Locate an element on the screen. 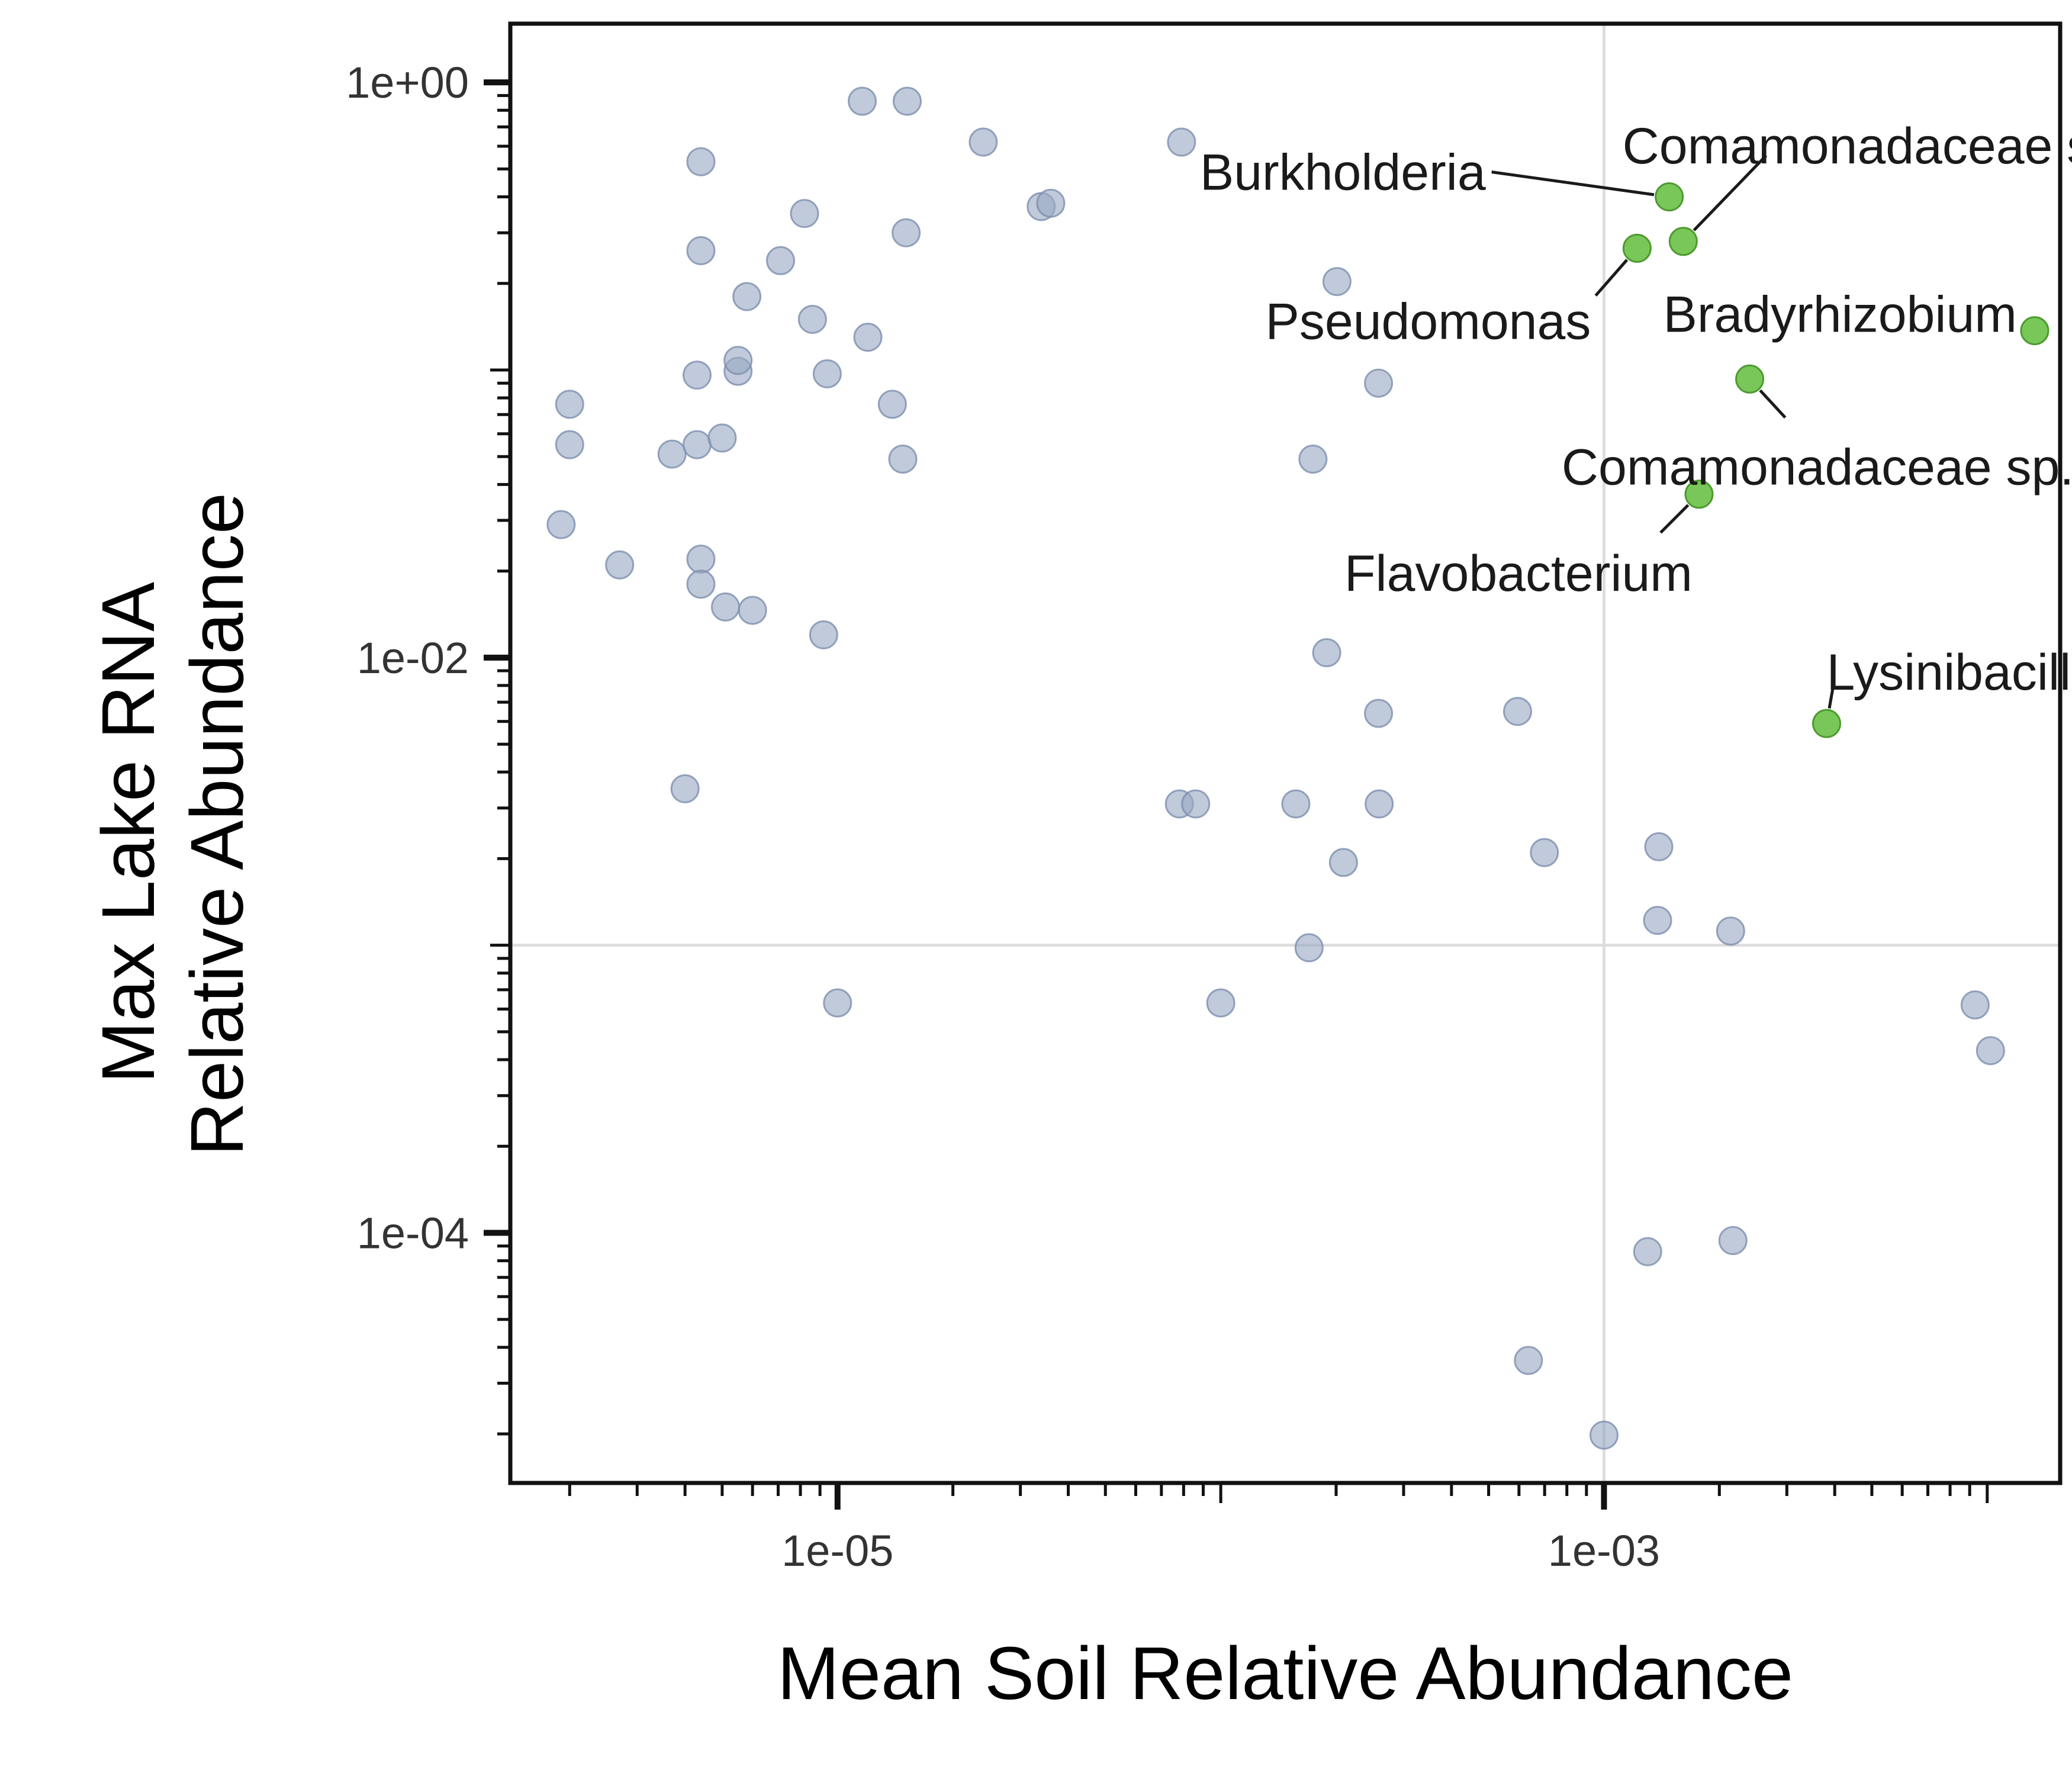  annotation-leader-lines is located at coordinates (1663, 432).